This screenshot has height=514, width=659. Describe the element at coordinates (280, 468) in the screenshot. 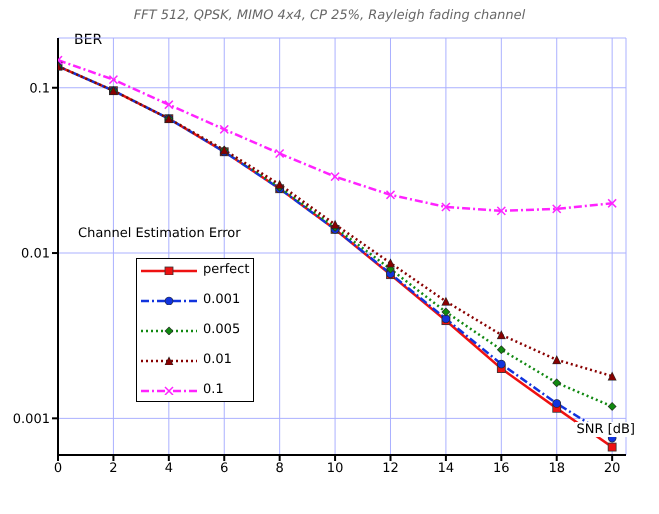

I see `x-tick-label: 8` at that location.